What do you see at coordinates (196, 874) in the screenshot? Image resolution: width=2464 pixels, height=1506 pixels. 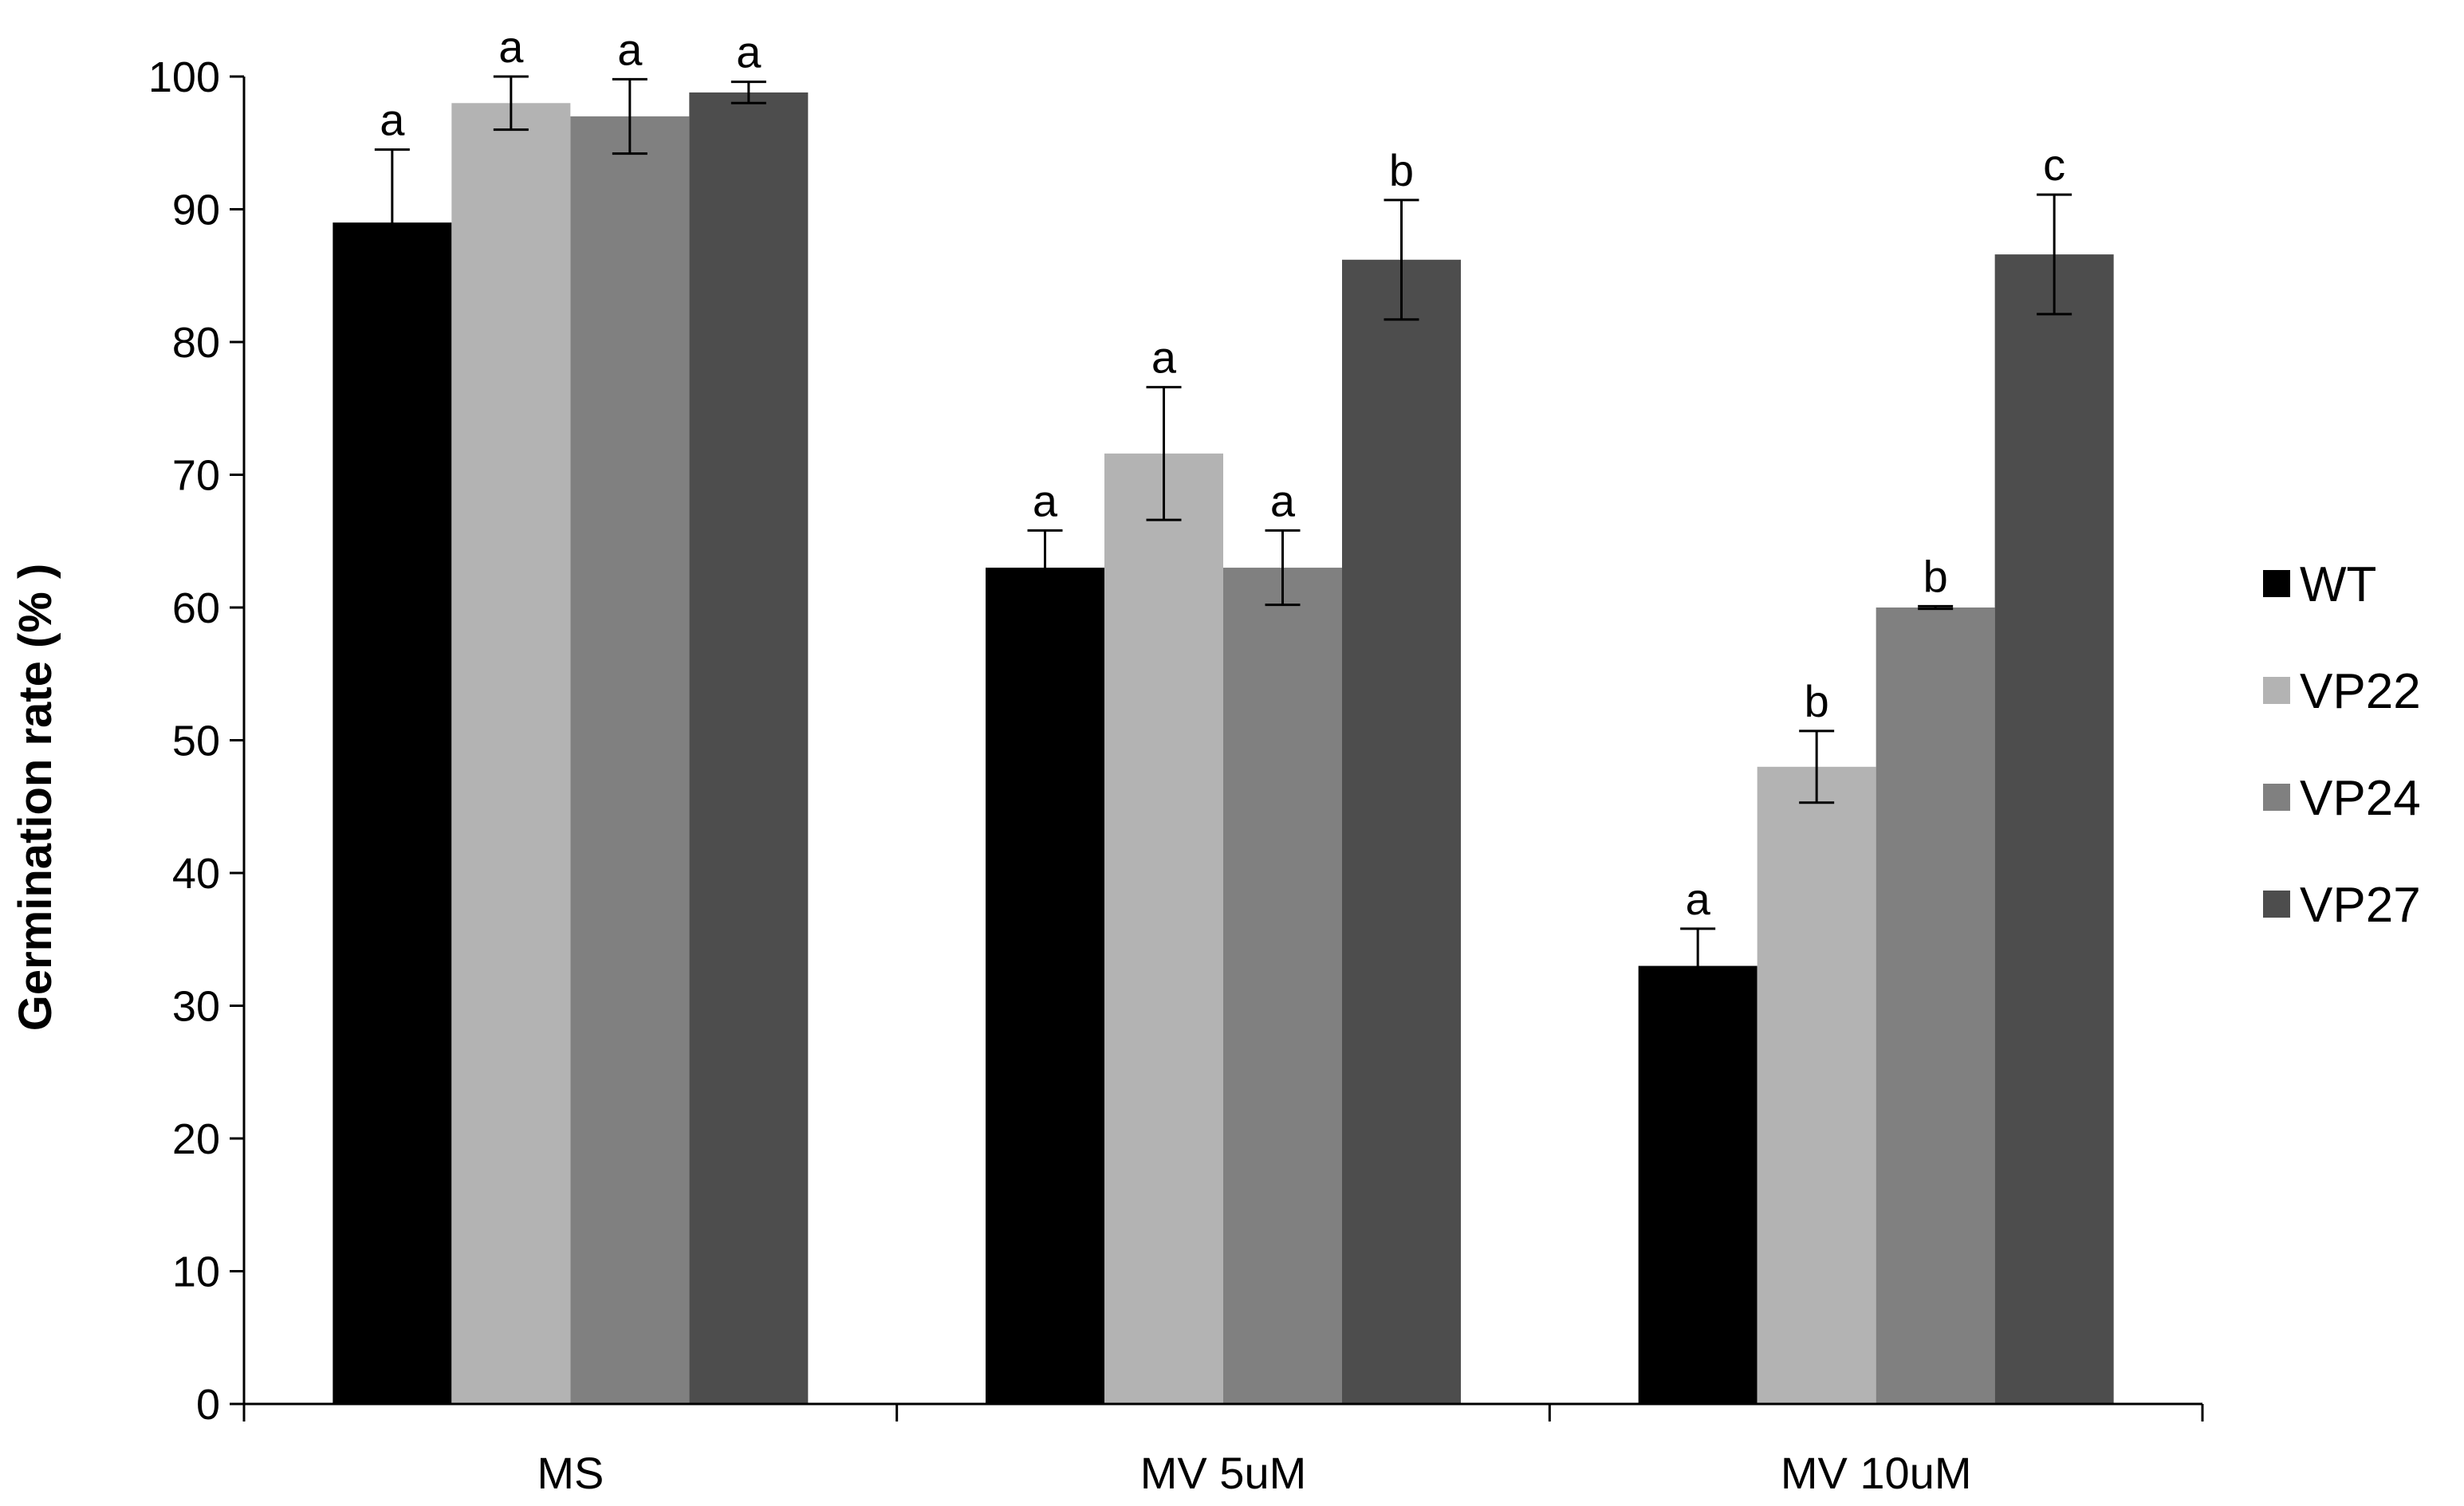 I see `y-tick-label: 40` at bounding box center [196, 874].